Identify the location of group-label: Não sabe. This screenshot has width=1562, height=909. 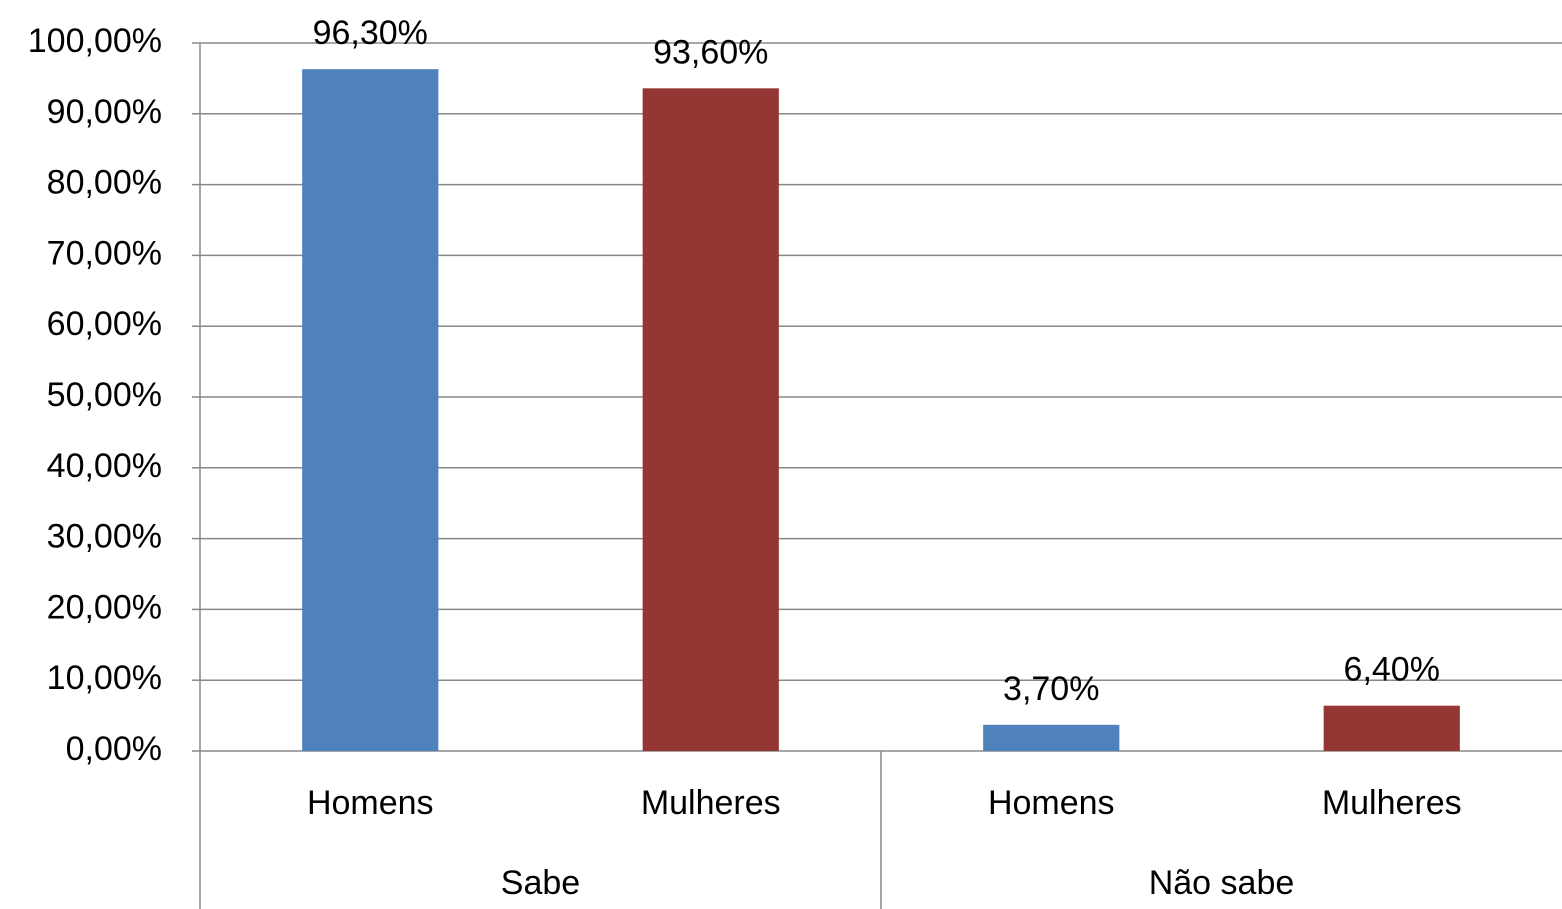
(1222, 883).